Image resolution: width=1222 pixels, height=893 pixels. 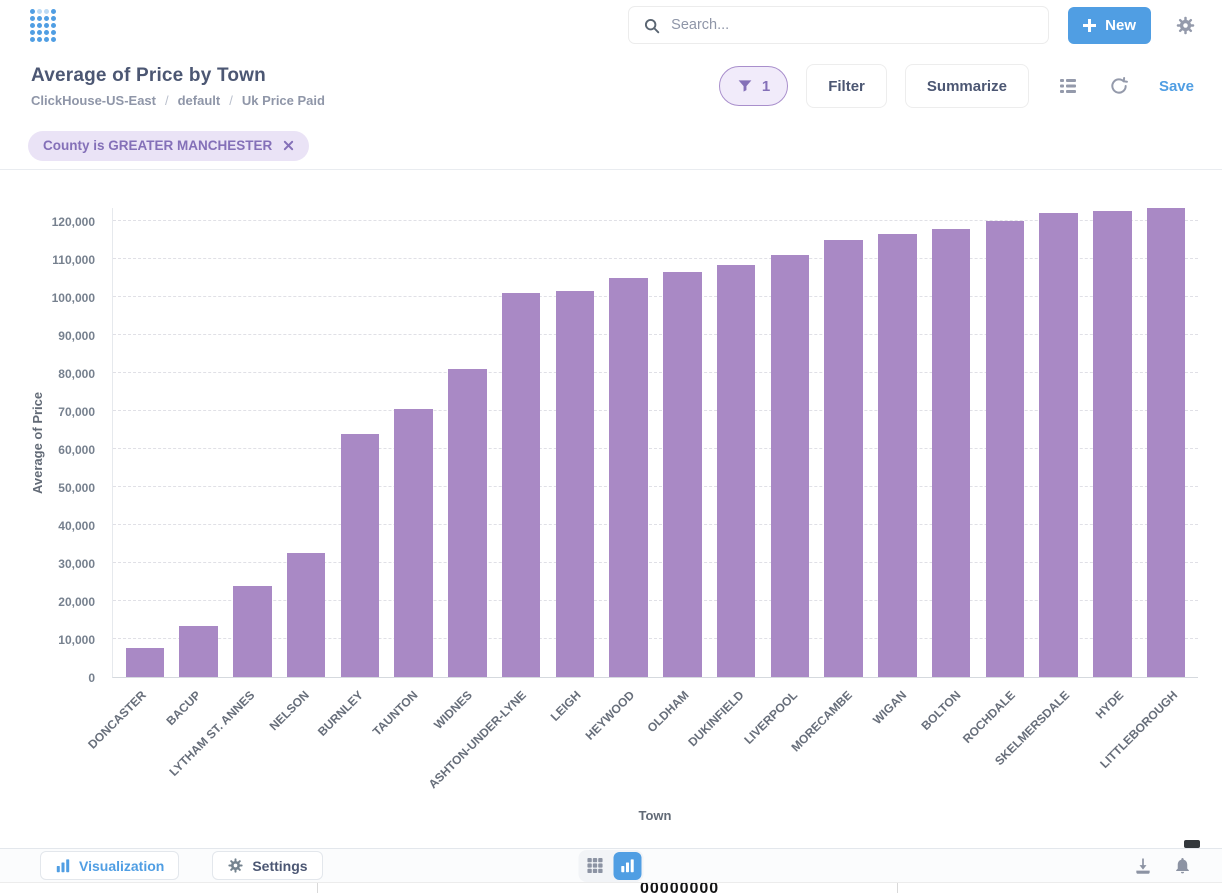 I want to click on filter-count: 1, so click(x=766, y=86).